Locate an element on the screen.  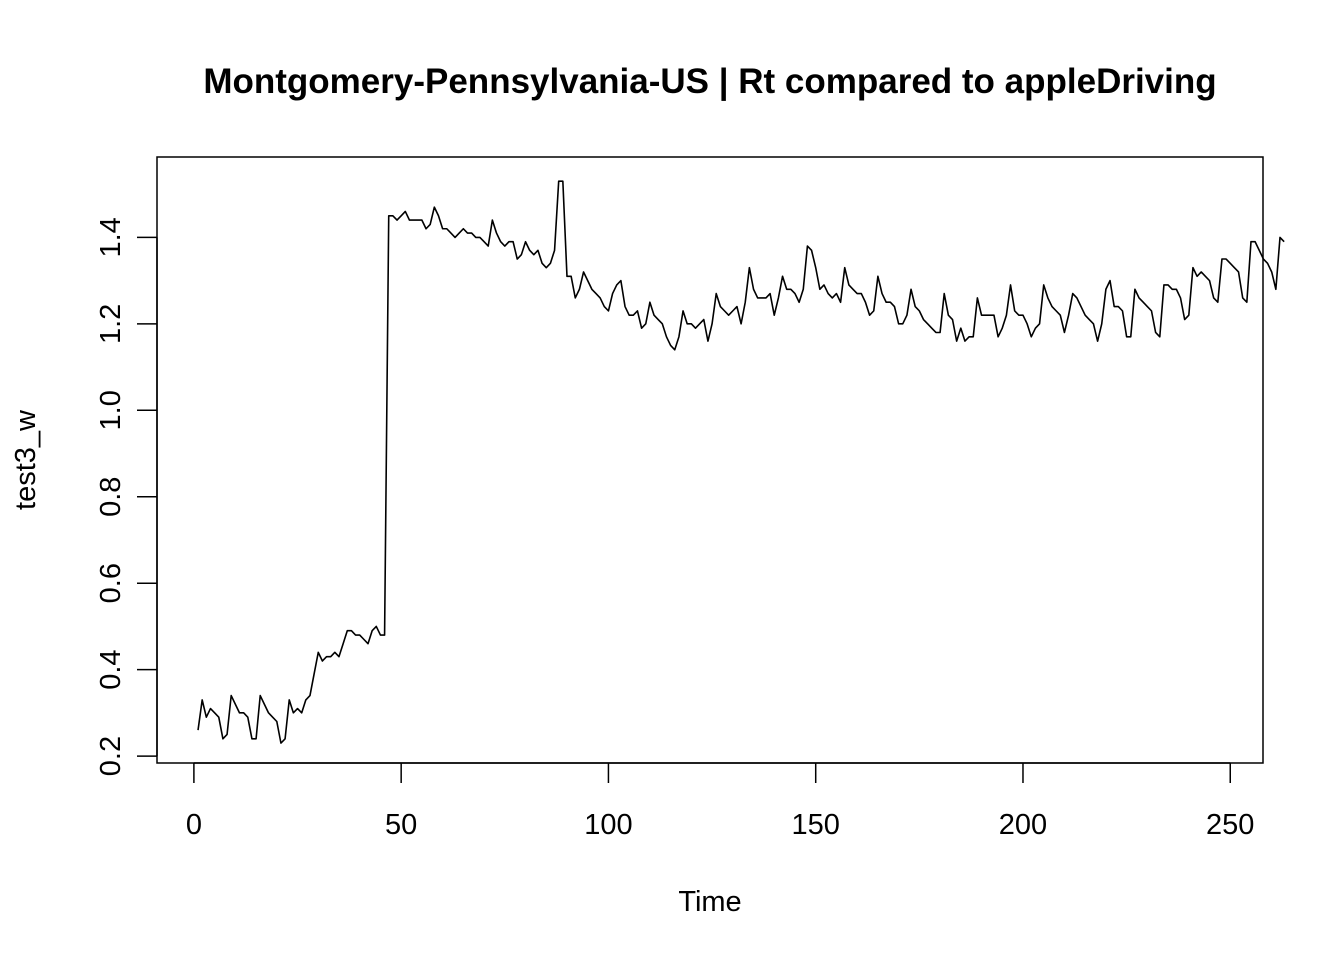
x-axis: 0 50 100 150 200 250 is located at coordinates (720, 801).